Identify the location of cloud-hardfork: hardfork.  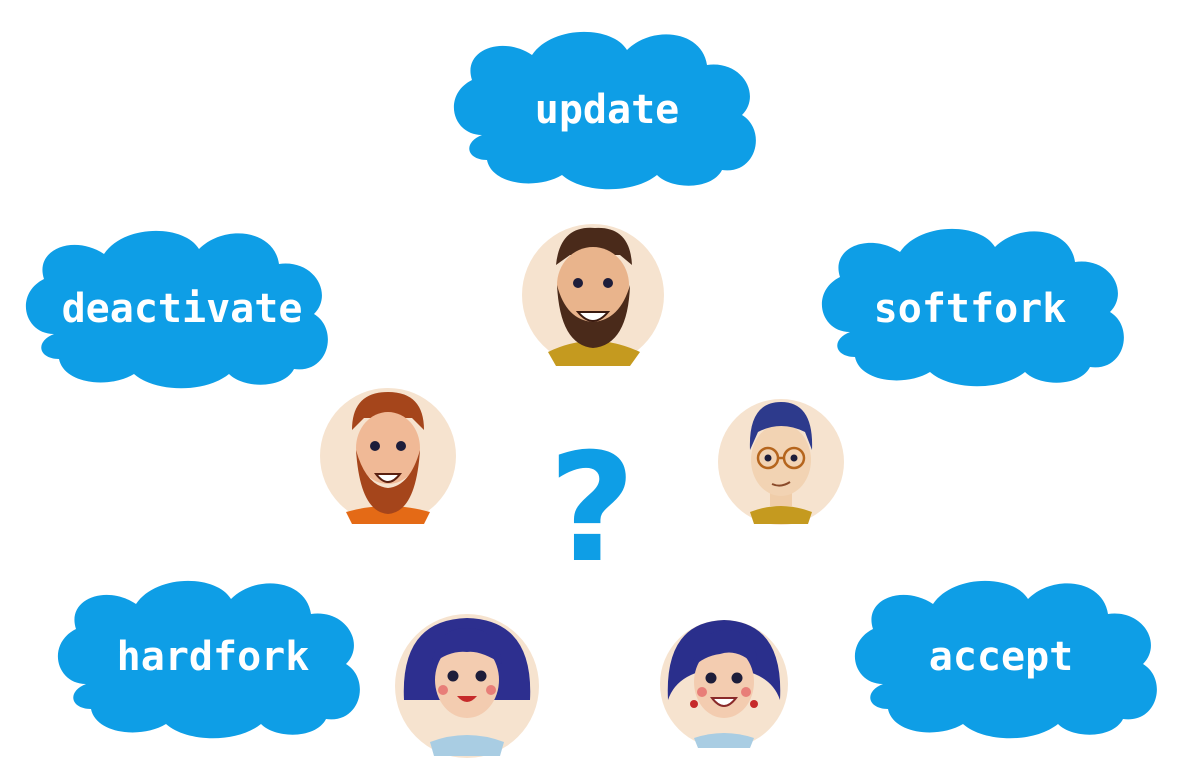
(208, 659).